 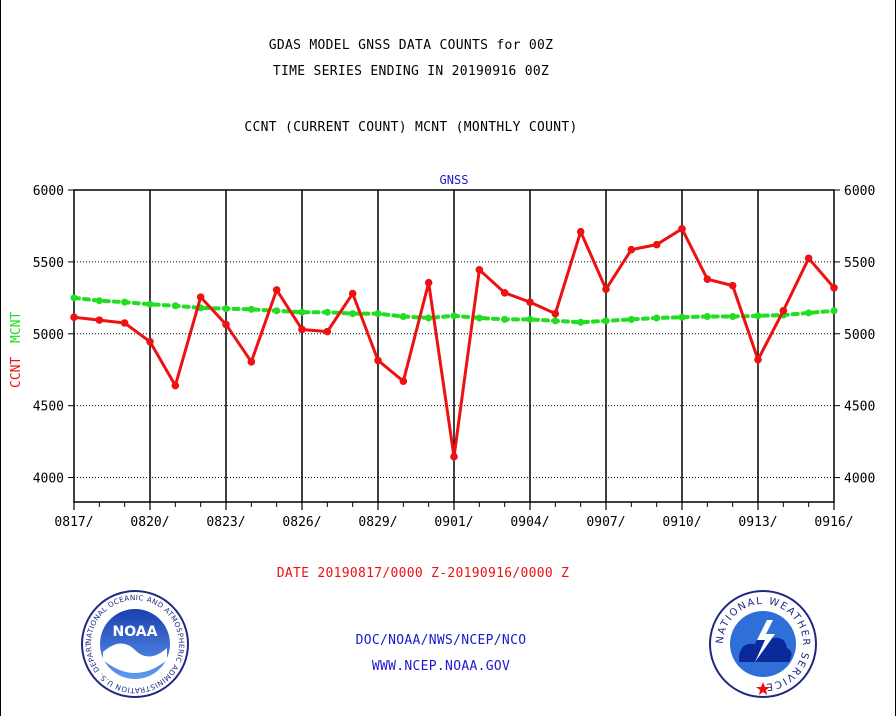 What do you see at coordinates (833, 522) in the screenshot?
I see `x-tick-label: 0916/` at bounding box center [833, 522].